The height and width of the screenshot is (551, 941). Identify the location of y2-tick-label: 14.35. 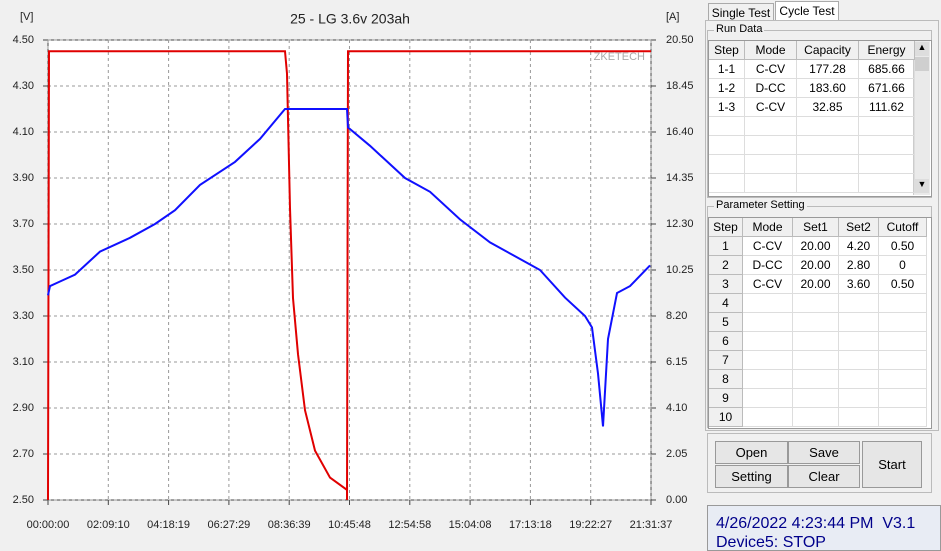
(680, 178).